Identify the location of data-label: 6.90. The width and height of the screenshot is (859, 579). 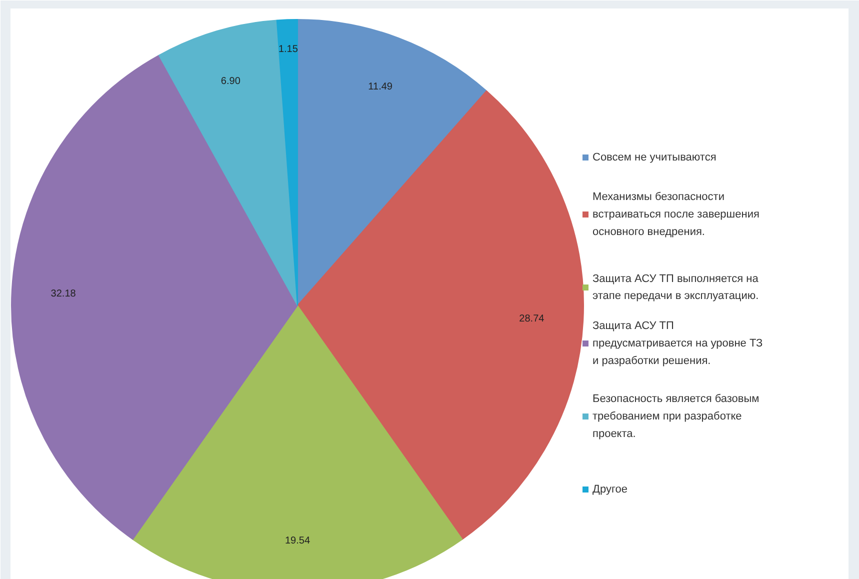
(230, 82).